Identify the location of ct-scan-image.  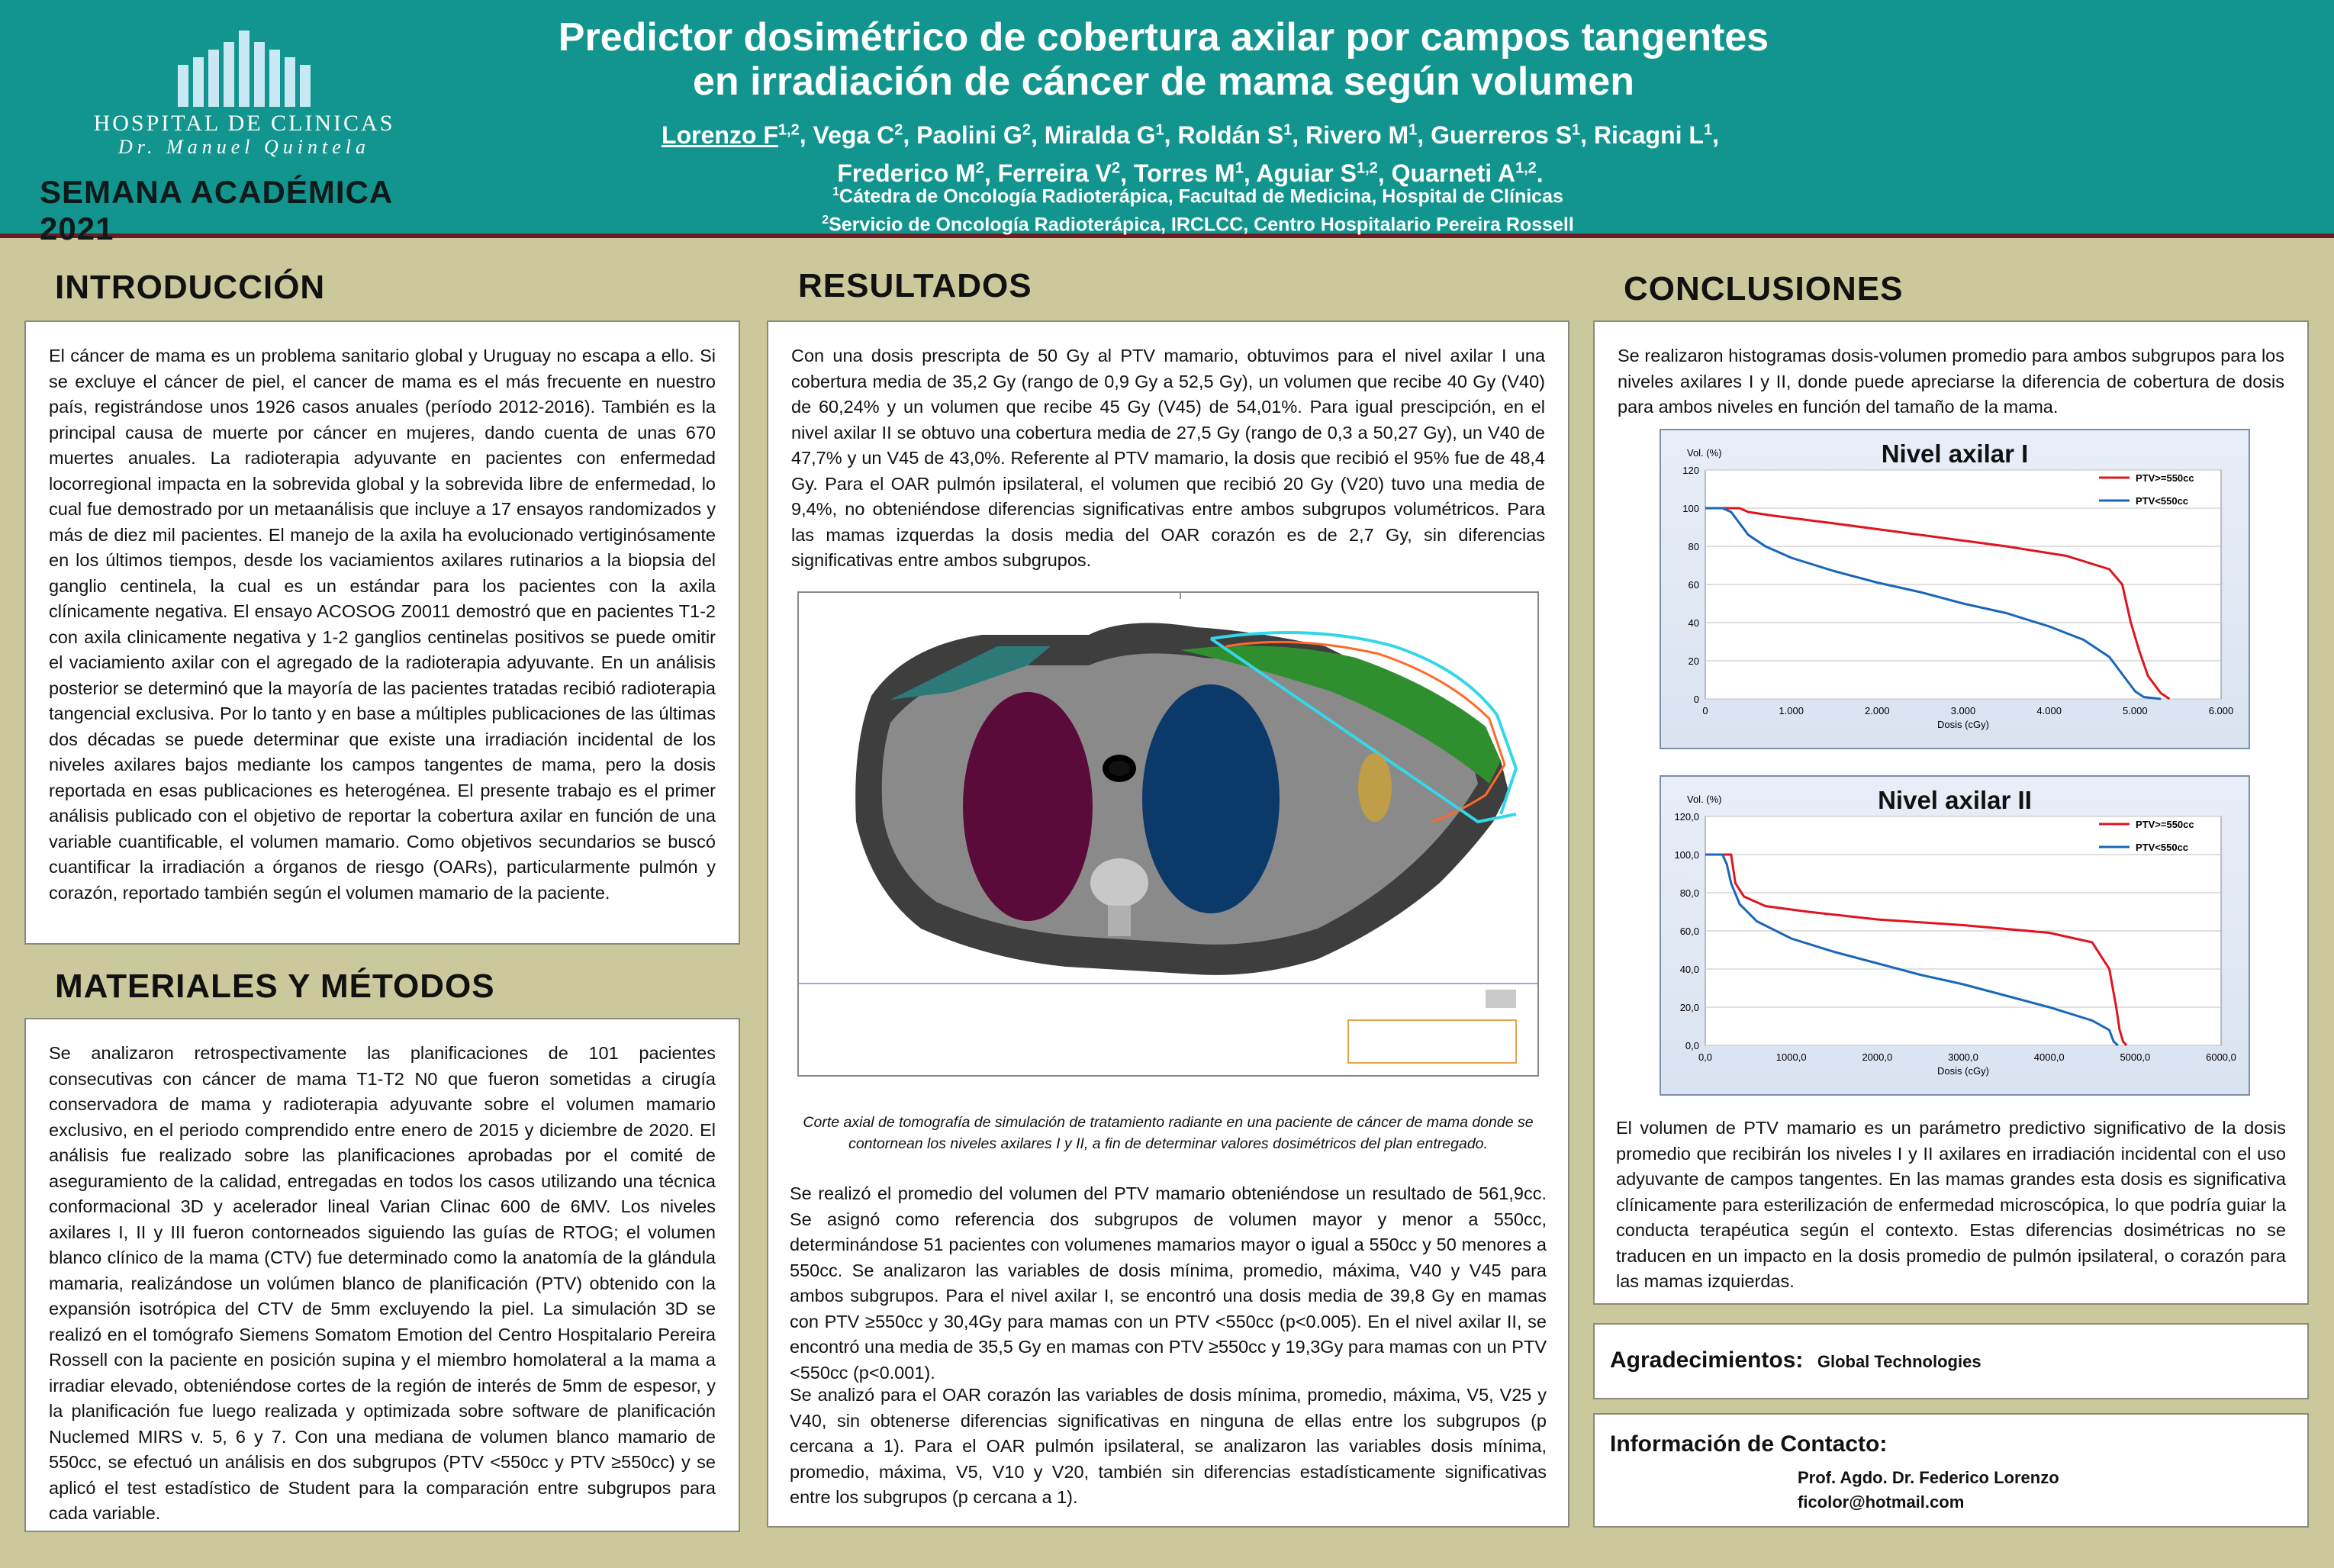
(1168, 834).